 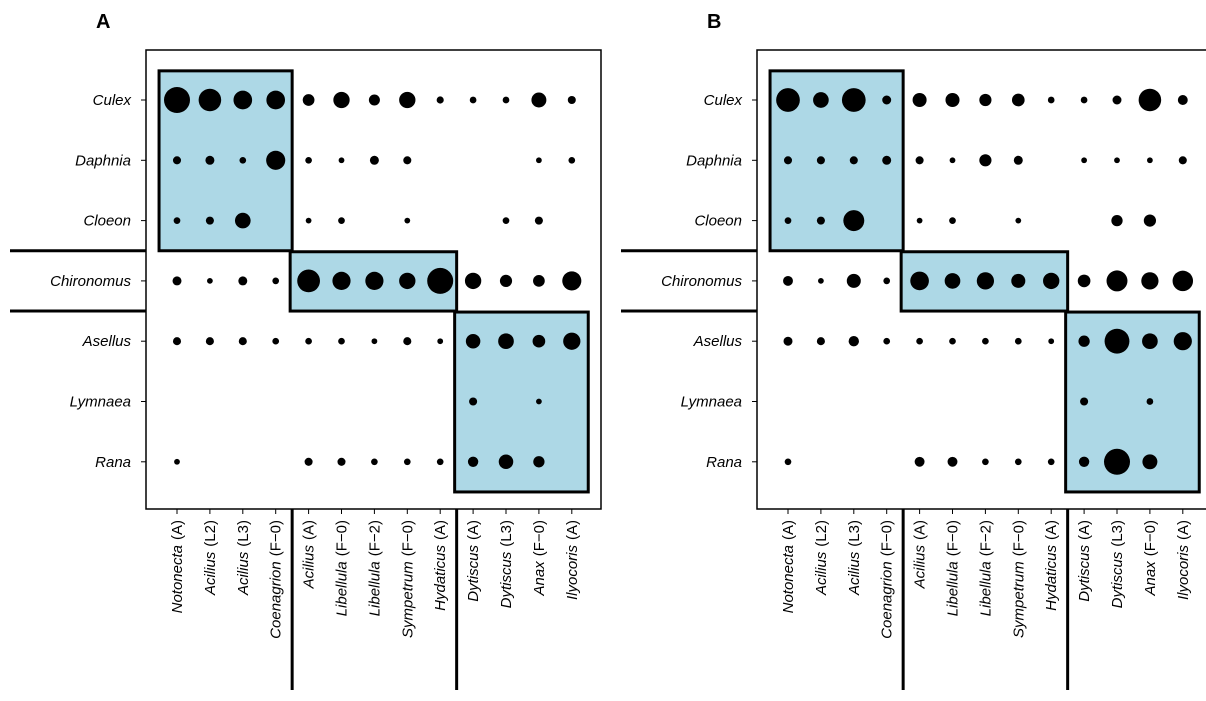 I want to click on col-label: Hydaticus (A), so click(x=1051, y=565).